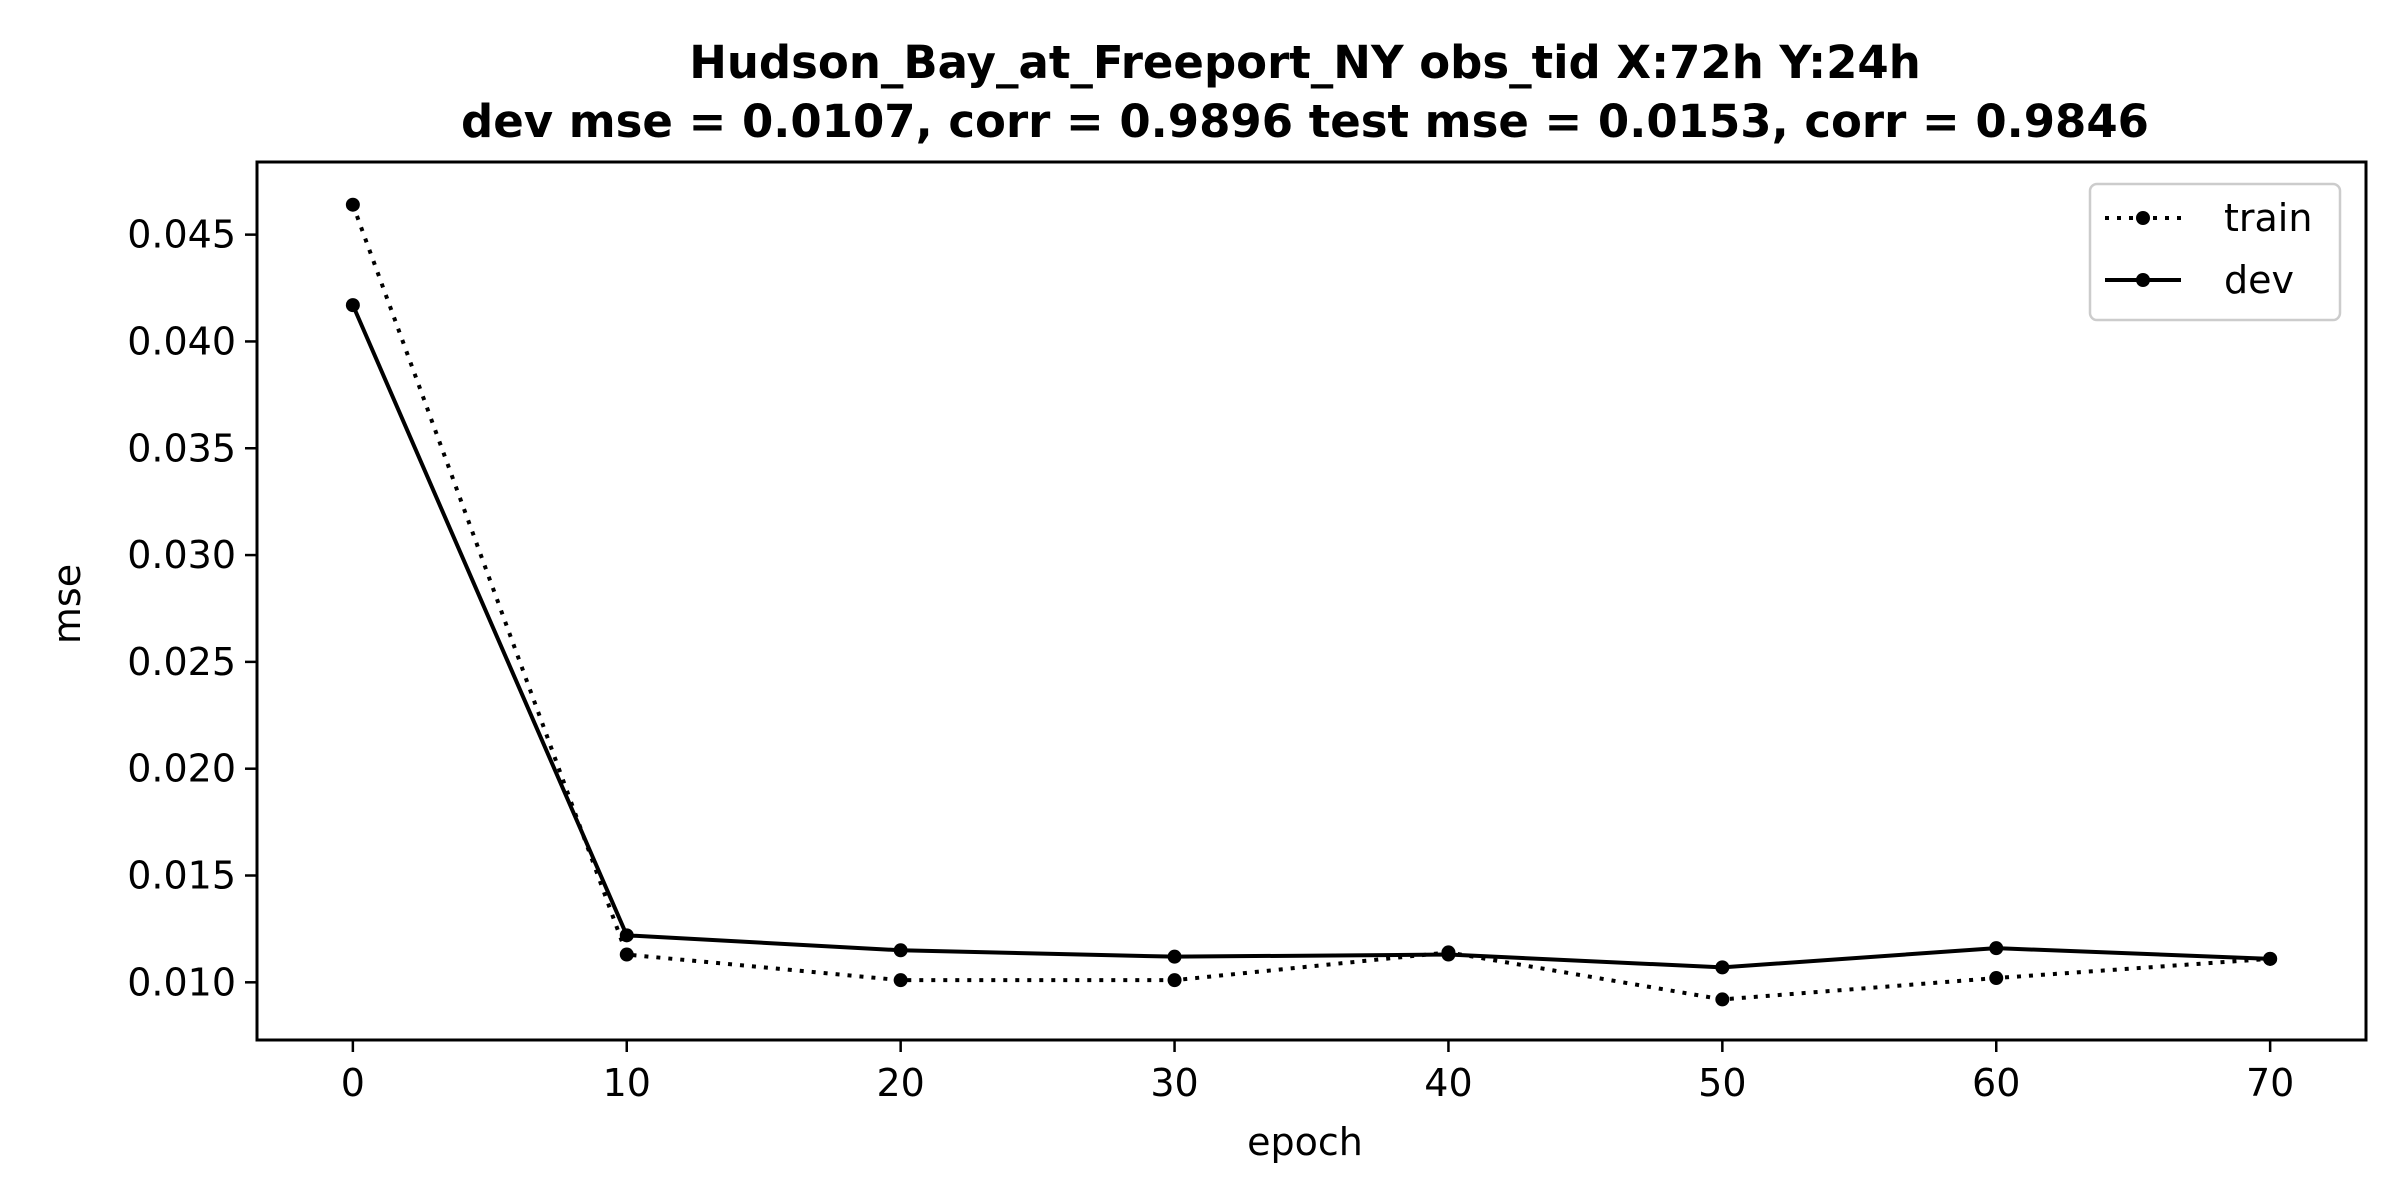 The height and width of the screenshot is (1200, 2400). Describe the element at coordinates (1174, 1083) in the screenshot. I see `x-tick-label: 30` at that location.